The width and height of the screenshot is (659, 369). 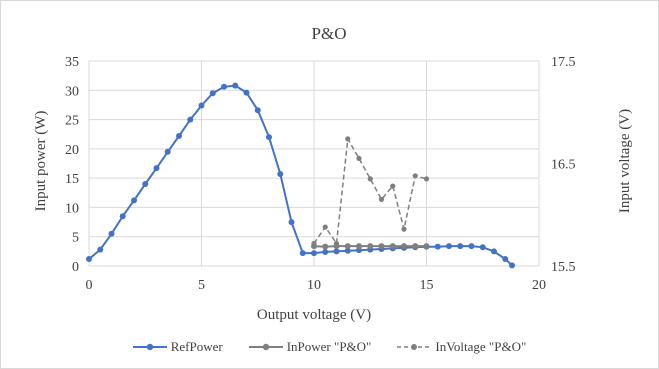 I want to click on y-tick-label-left: 5, so click(x=75, y=238).